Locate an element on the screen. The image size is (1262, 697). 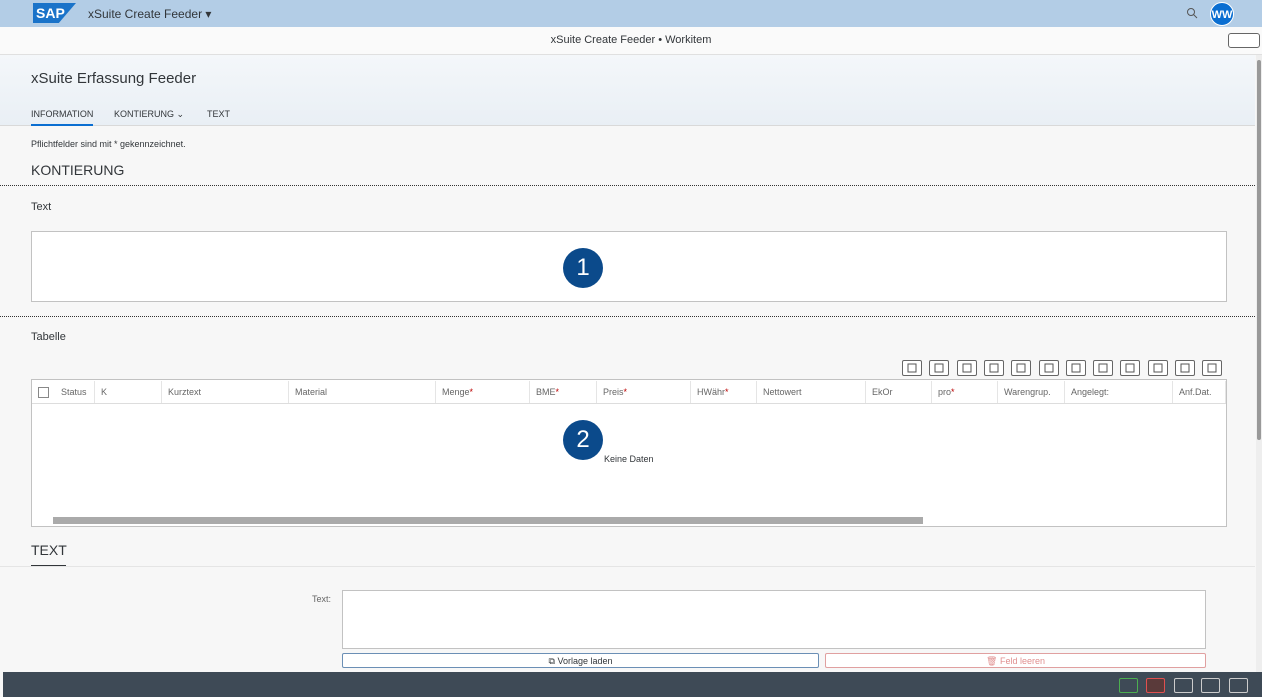
tab: KONTIERUNG ⌄ is located at coordinates (149, 114).